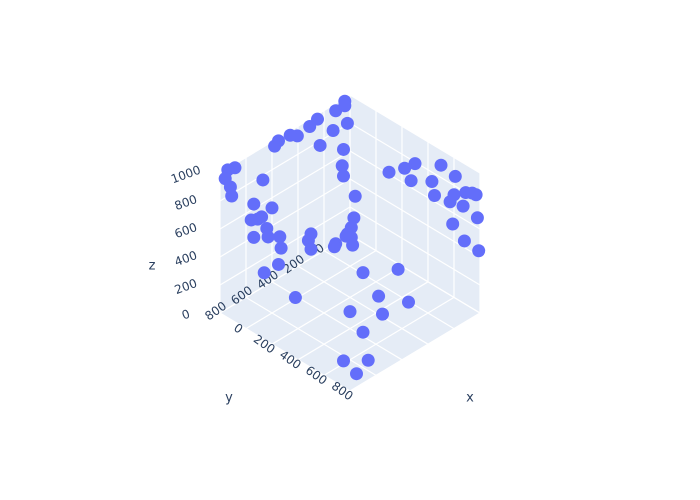 The width and height of the screenshot is (700, 500). Describe the element at coordinates (185, 175) in the screenshot. I see `z-tick-label: 1000` at that location.